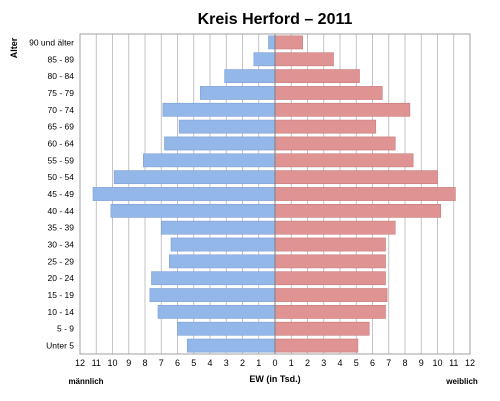 The image size is (500, 401). Describe the element at coordinates (61, 278) in the screenshot. I see `age-group-label: 20 - 24` at that location.